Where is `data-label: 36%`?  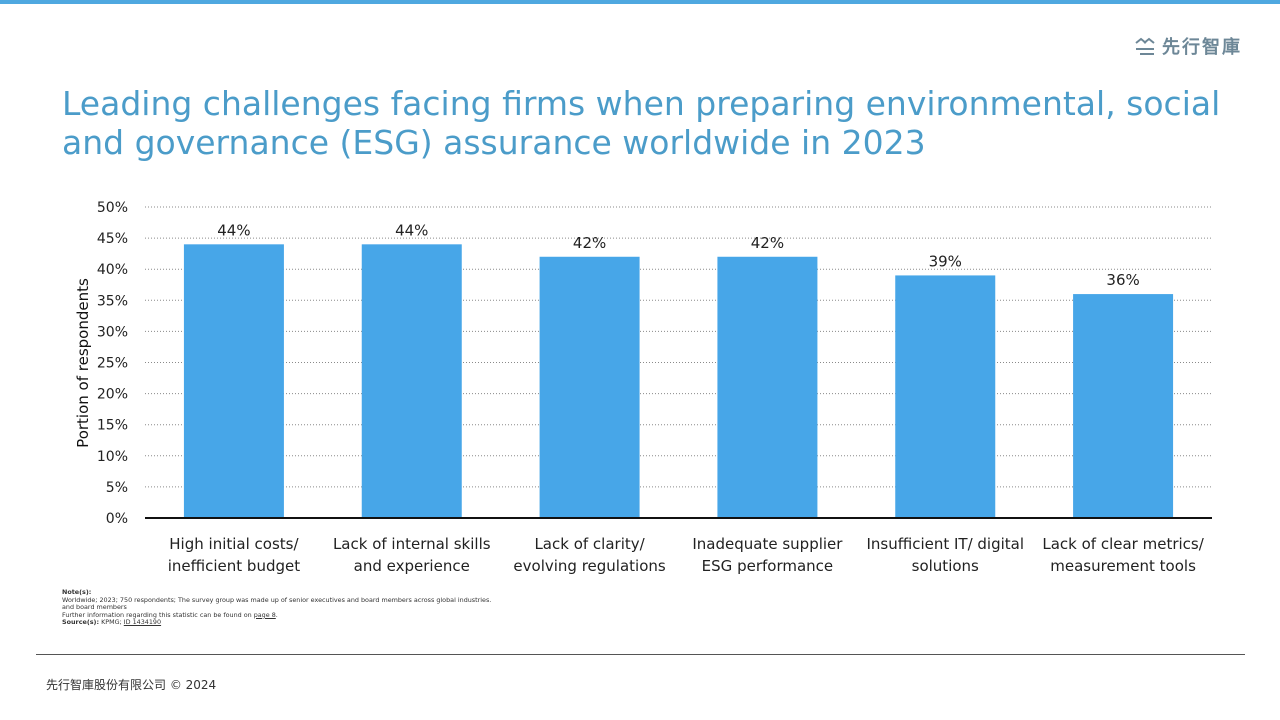 data-label: 36% is located at coordinates (1122, 280).